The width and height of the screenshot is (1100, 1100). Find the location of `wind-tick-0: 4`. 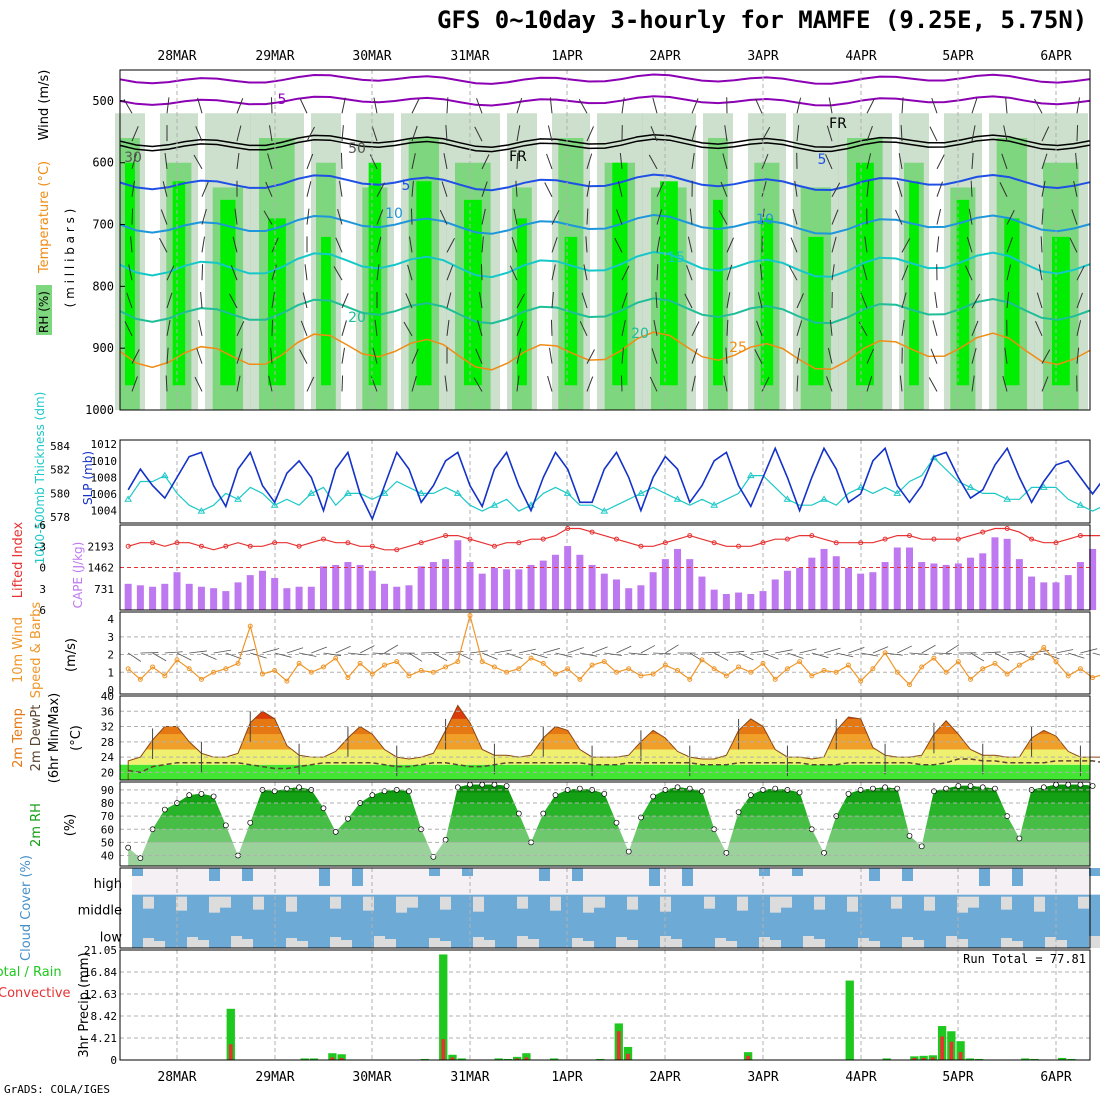

wind-tick-0: 4 is located at coordinates (110, 619).